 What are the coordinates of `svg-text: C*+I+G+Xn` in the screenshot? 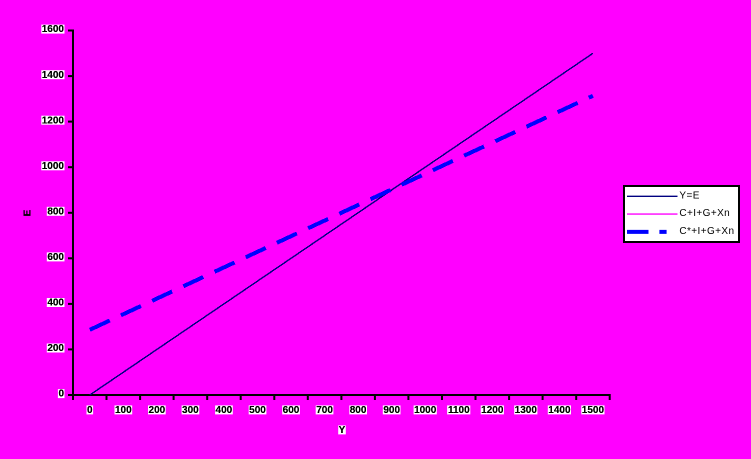 It's located at (706, 231).